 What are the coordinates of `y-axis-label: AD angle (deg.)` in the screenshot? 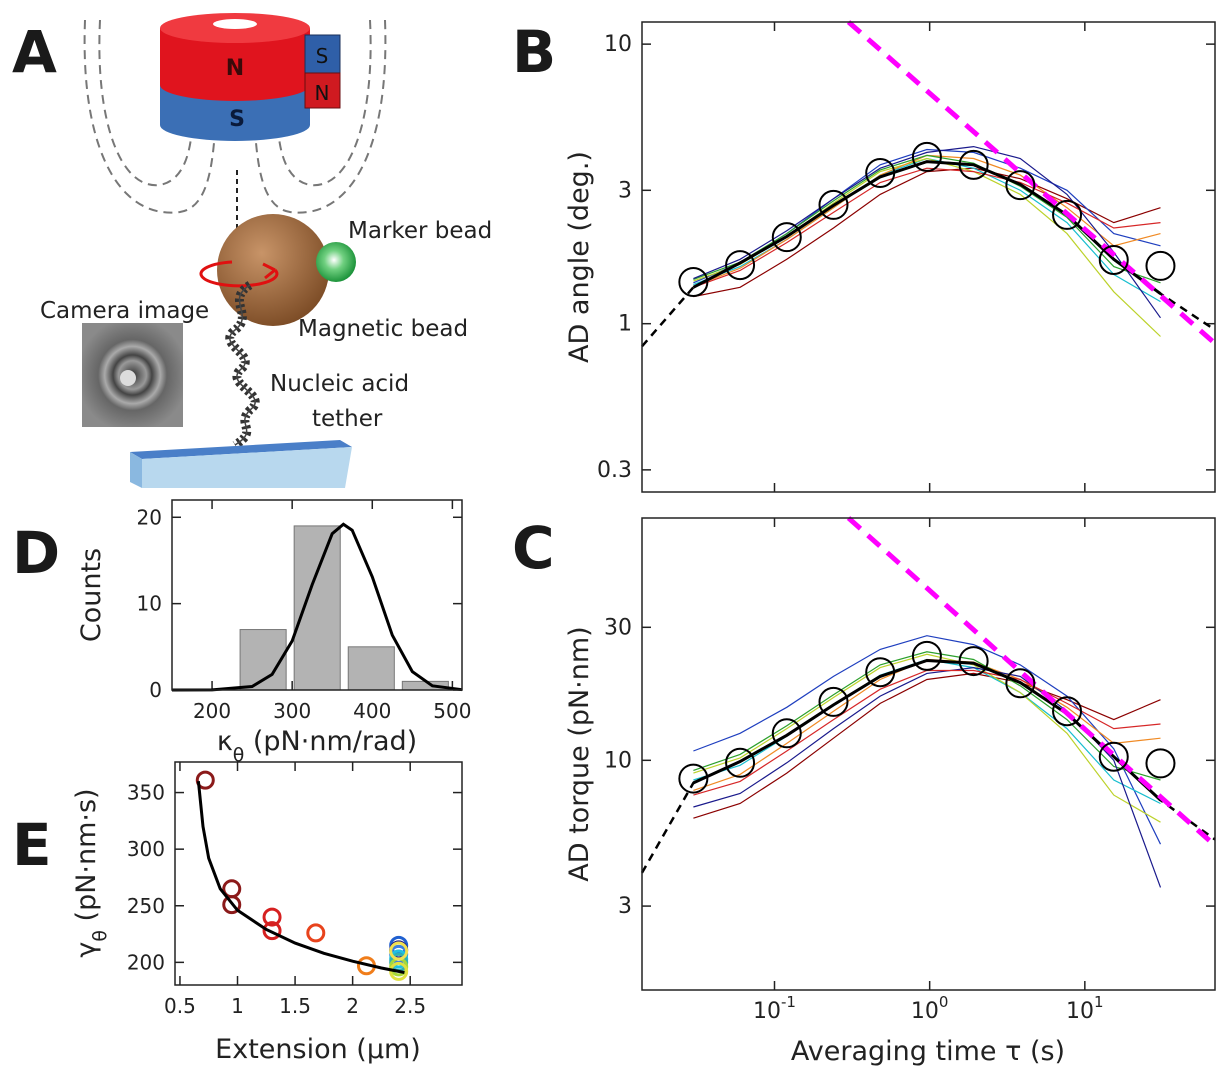 It's located at (579, 257).